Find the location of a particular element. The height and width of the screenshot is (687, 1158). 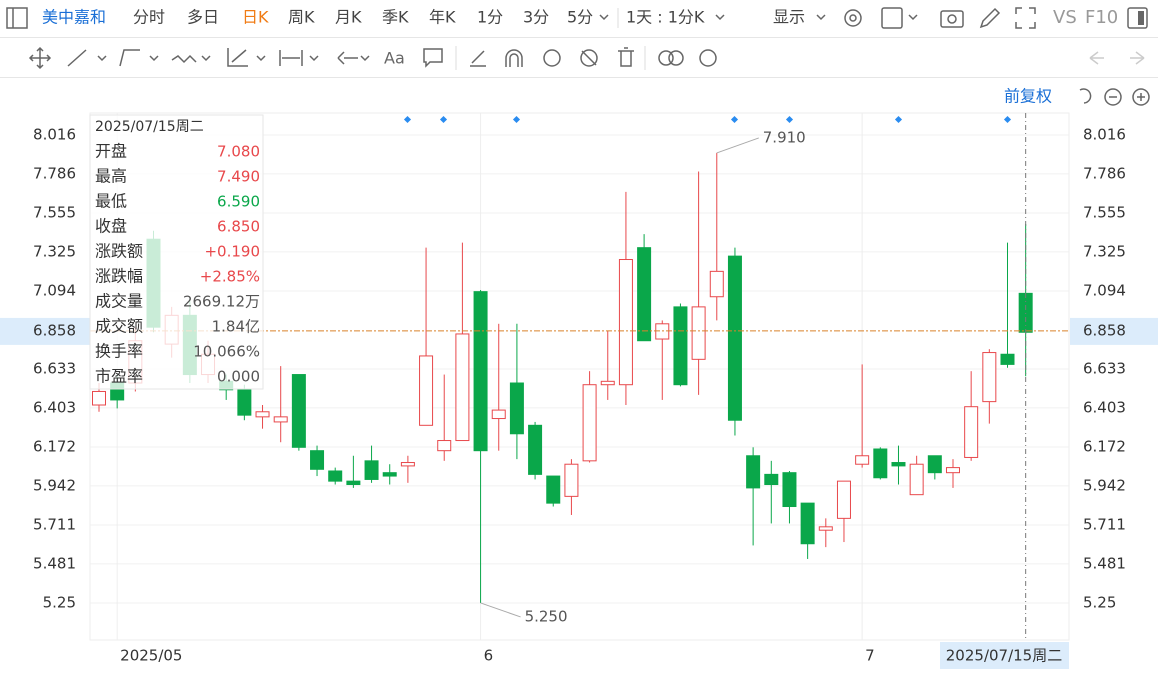

period-tab: 3分 is located at coordinates (536, 17).